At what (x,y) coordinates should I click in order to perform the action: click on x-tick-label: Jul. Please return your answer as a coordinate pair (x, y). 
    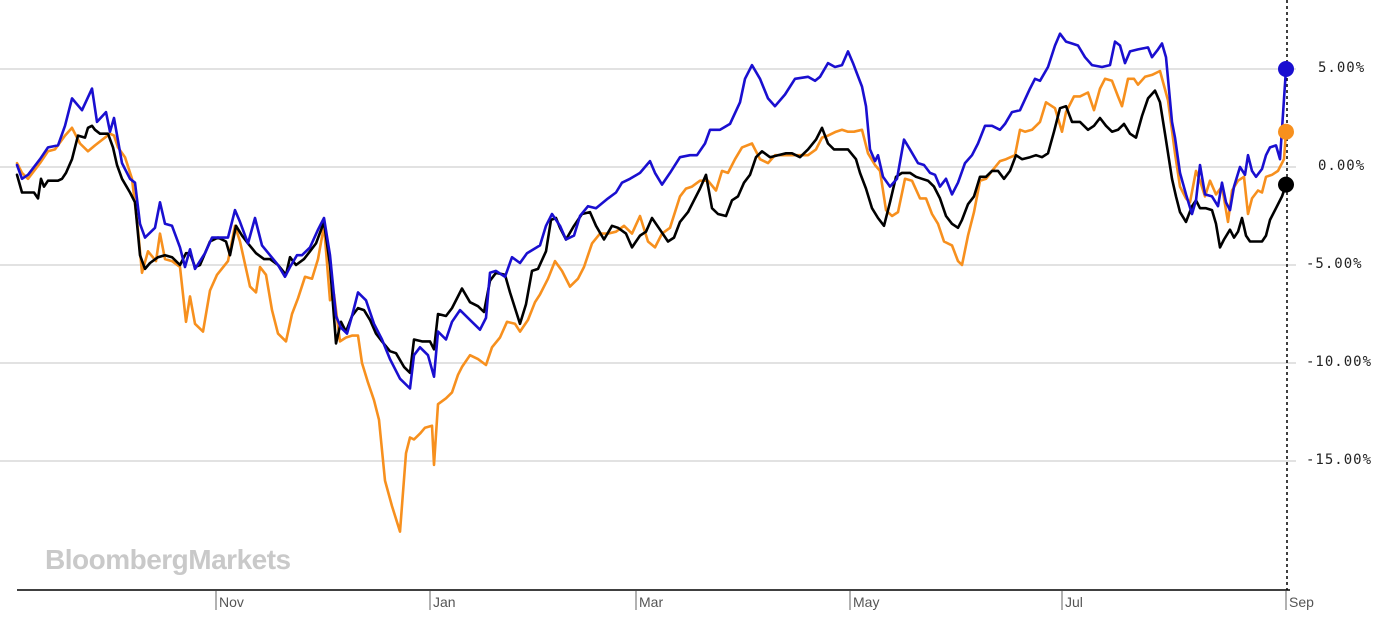
    Looking at the image, I should click on (1074, 602).